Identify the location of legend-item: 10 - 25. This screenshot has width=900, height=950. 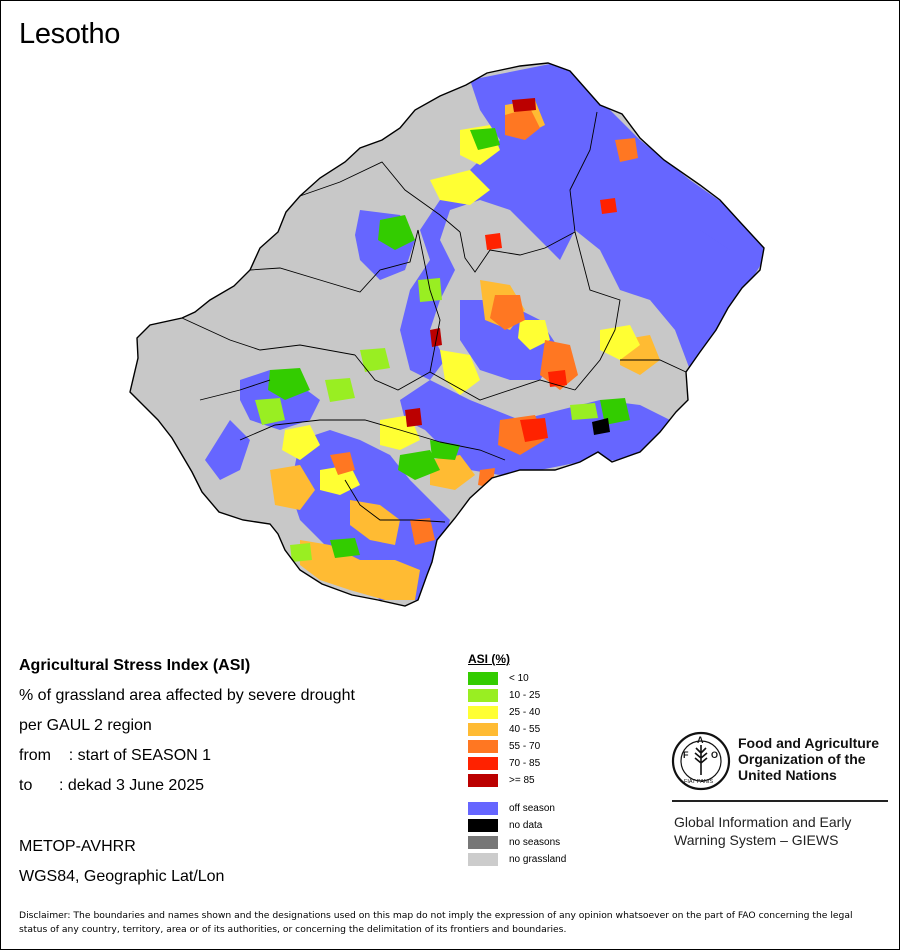
(504, 695).